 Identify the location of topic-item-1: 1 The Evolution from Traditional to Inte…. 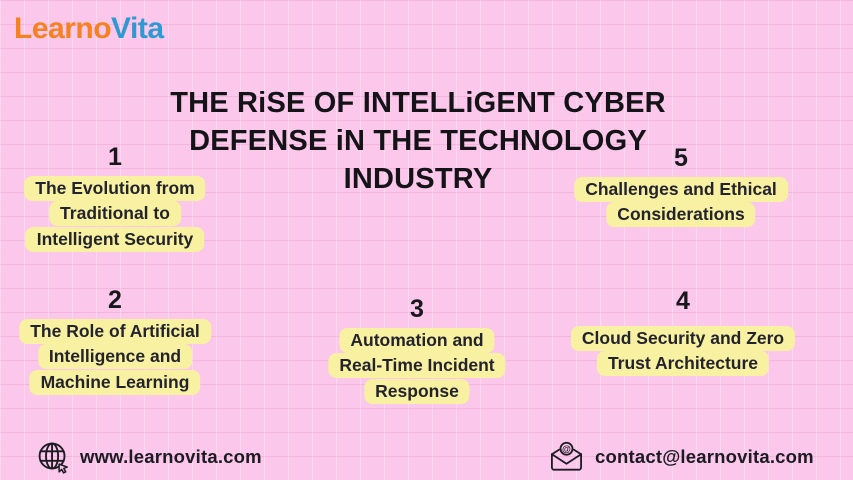
(115, 197).